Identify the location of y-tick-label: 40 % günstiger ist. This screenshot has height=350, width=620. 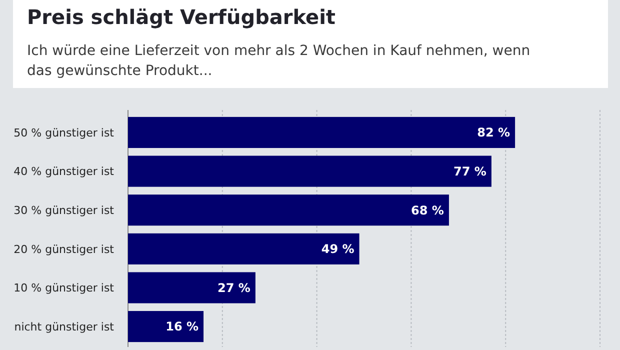
(64, 171).